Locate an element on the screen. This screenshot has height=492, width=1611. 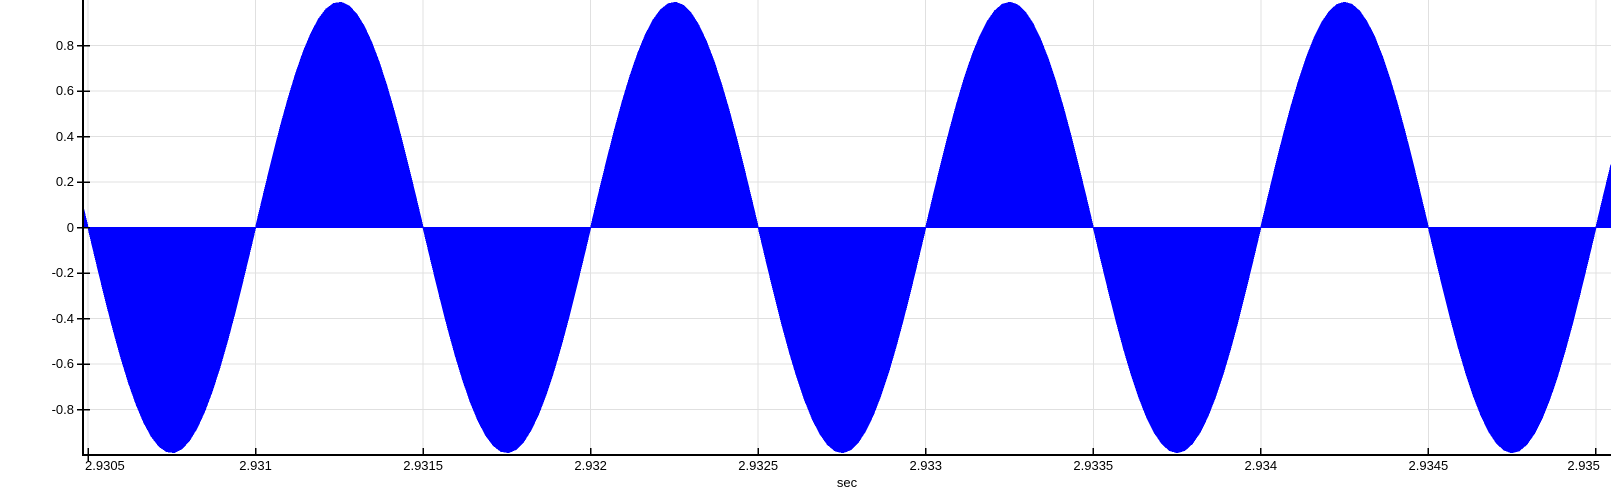
x-tick-label: 2.9305 is located at coordinates (105, 465).